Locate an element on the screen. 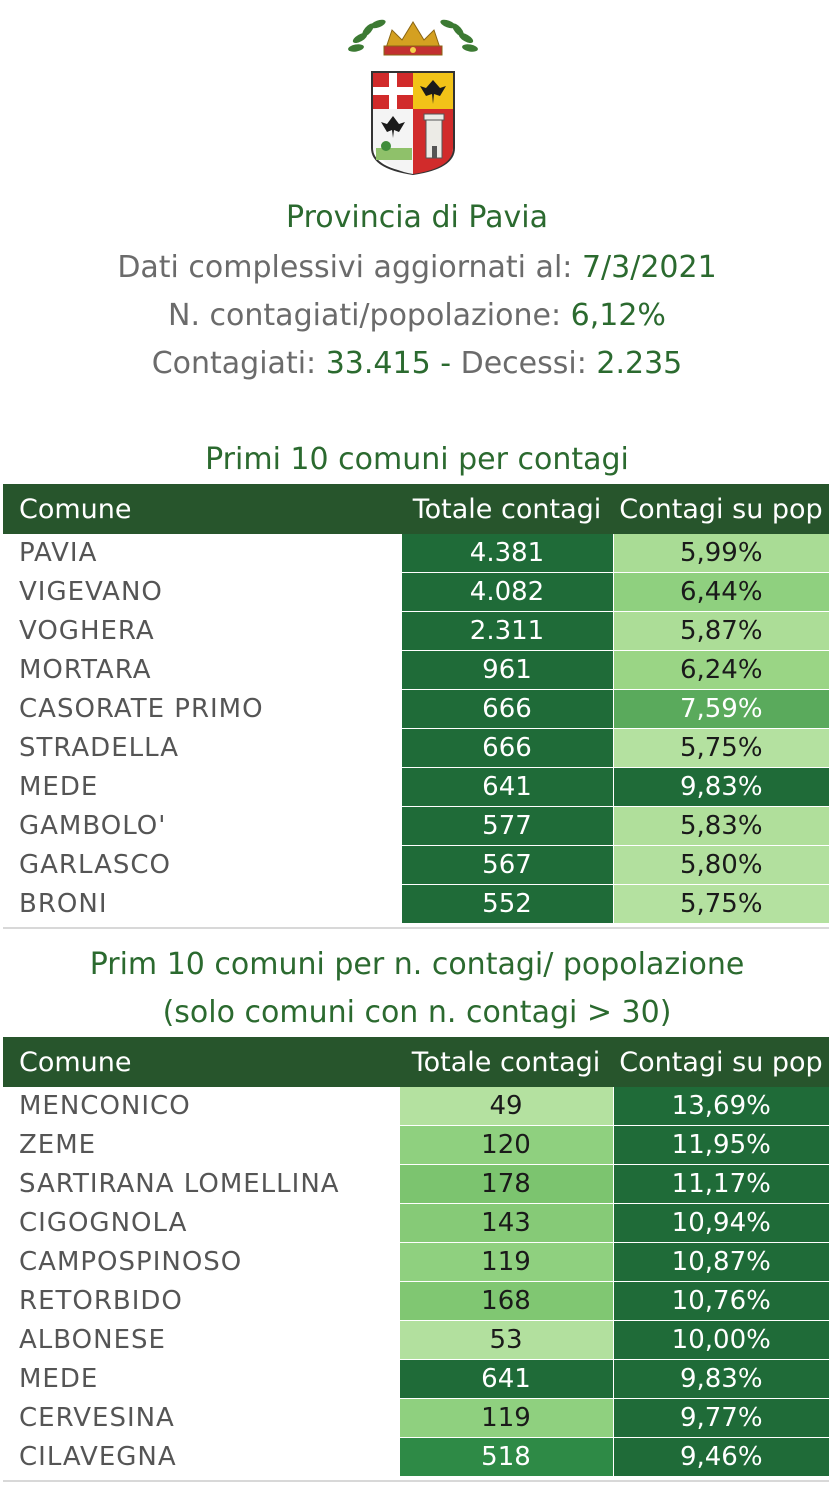 The width and height of the screenshot is (834, 1487). table-row: GAMBOLO' 577 5,83% is located at coordinates (416, 826).